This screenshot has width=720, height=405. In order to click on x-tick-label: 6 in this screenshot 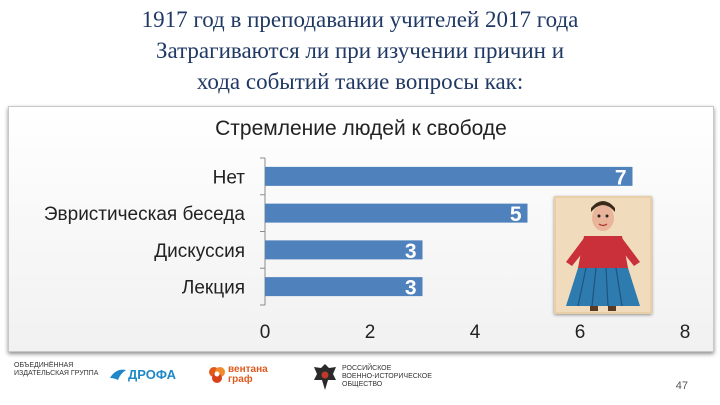, I will do `click(580, 332)`.